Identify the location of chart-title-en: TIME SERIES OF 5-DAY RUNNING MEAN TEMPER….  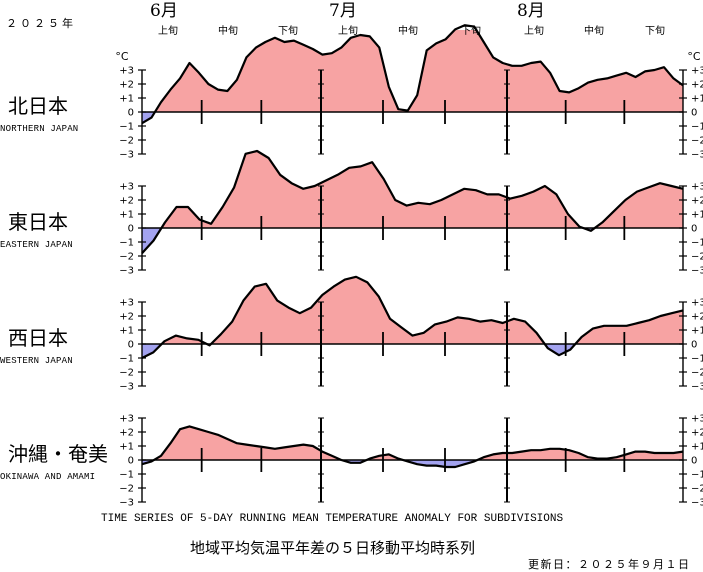
(332, 519).